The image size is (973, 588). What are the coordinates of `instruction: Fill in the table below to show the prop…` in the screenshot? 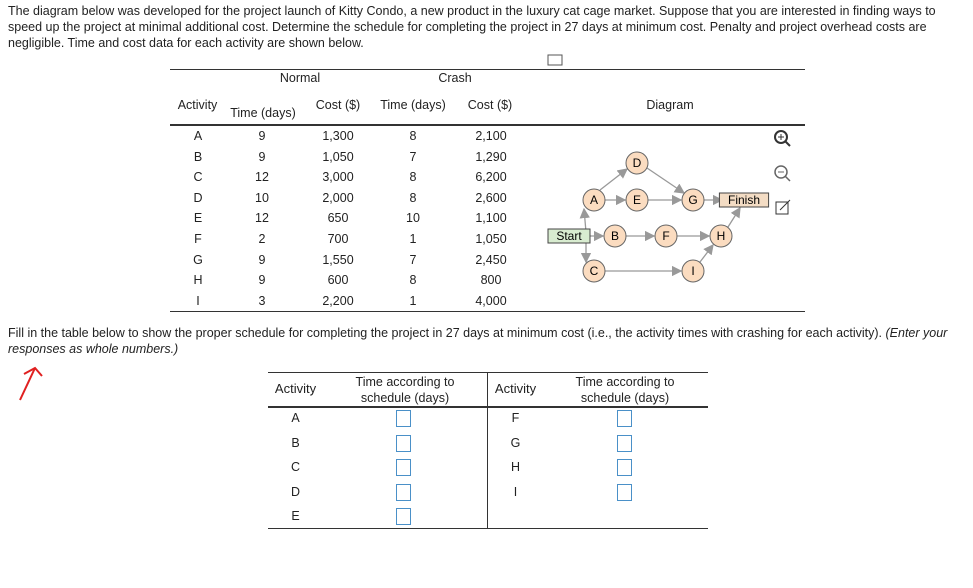 It's located at (485, 341).